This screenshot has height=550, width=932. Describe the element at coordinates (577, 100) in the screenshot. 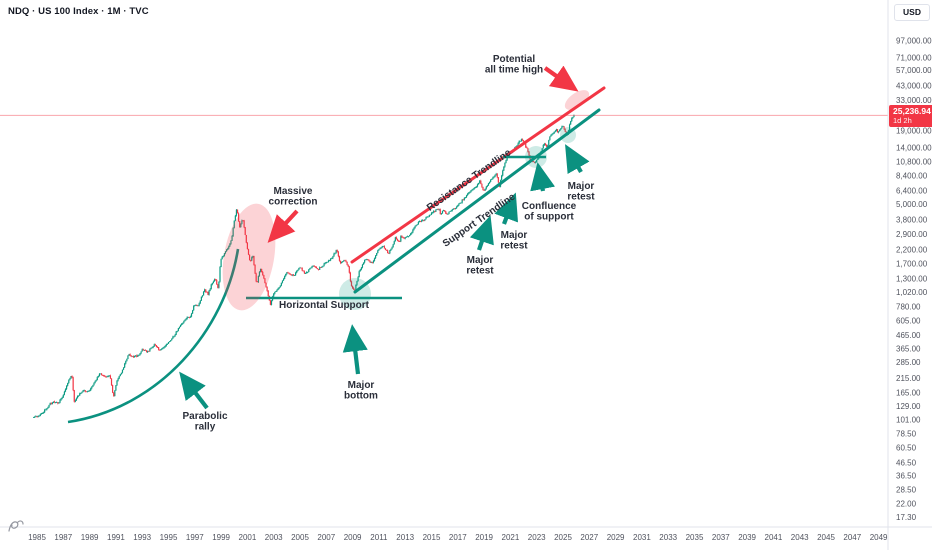

I see `potential-ath-highlight` at that location.